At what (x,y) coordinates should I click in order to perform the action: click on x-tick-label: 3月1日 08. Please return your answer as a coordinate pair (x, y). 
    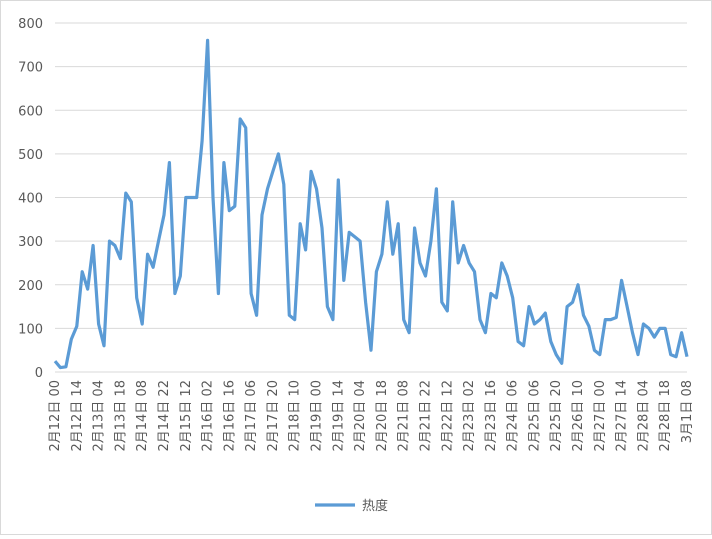
    Looking at the image, I should click on (687, 411).